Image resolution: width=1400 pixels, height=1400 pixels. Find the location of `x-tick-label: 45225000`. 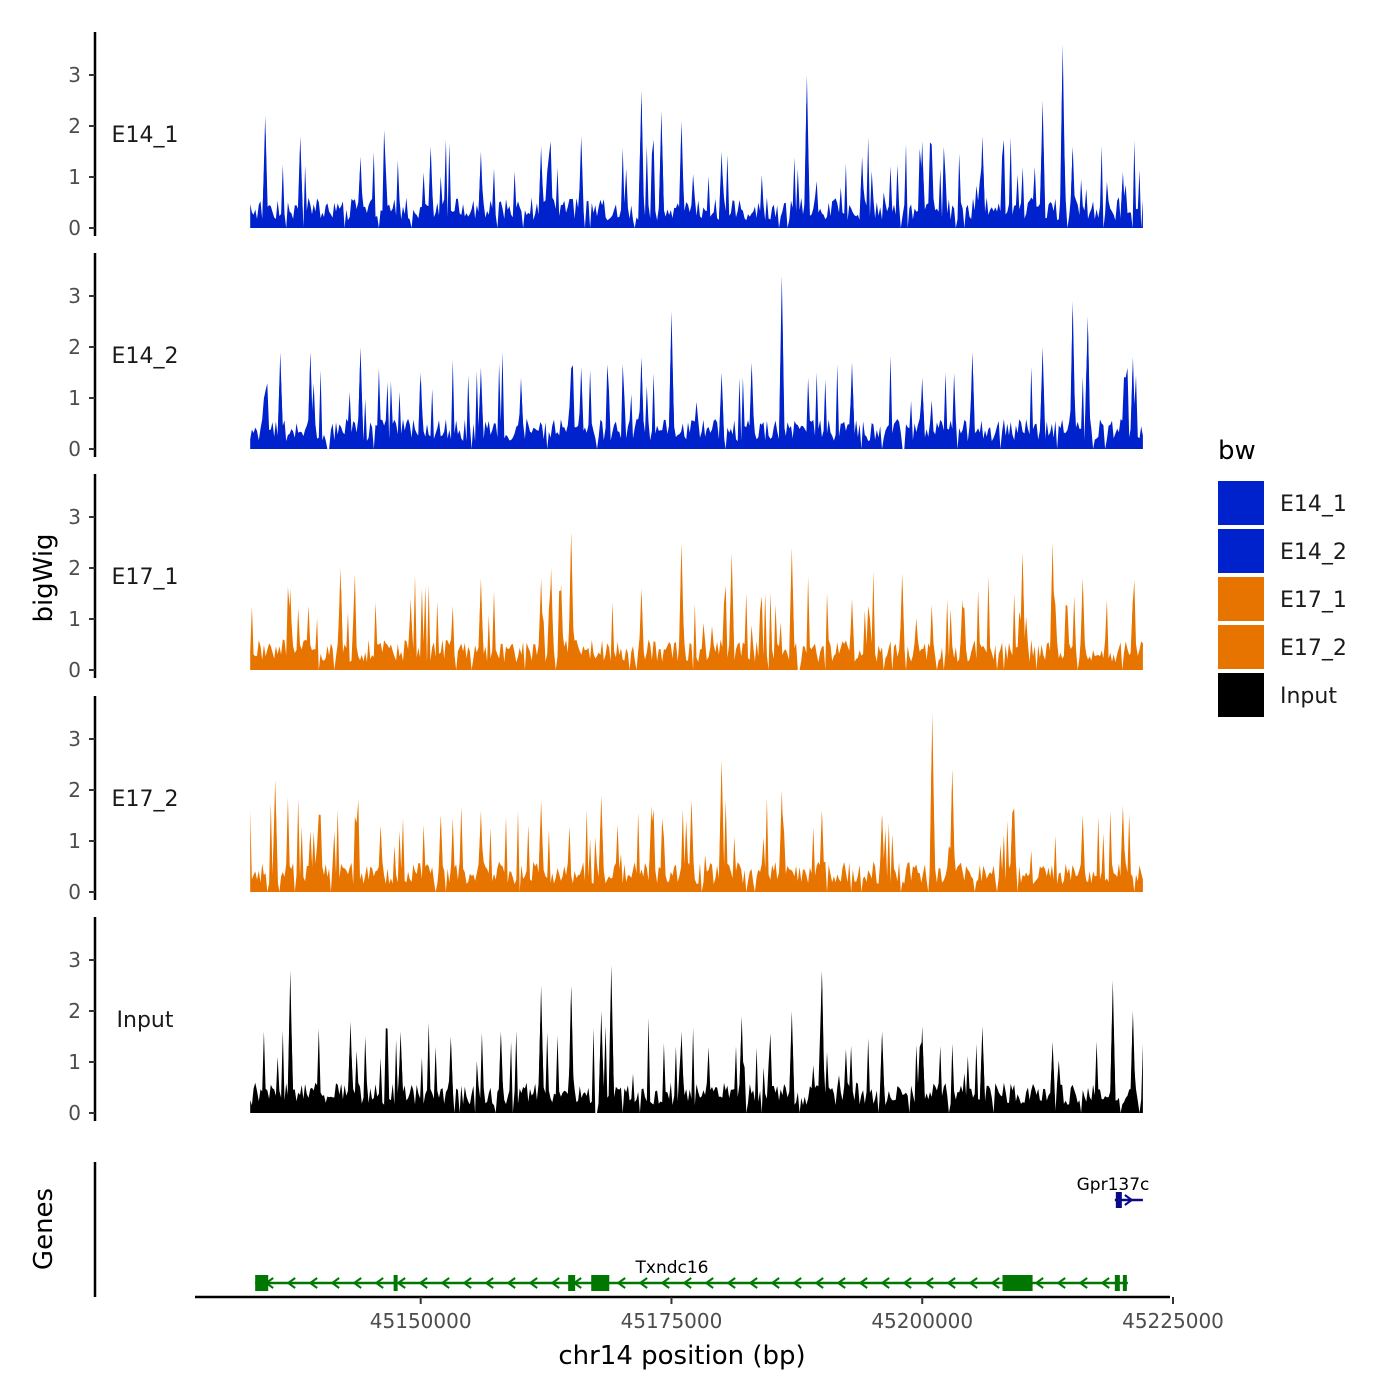

x-tick-label: 45225000 is located at coordinates (1173, 1321).